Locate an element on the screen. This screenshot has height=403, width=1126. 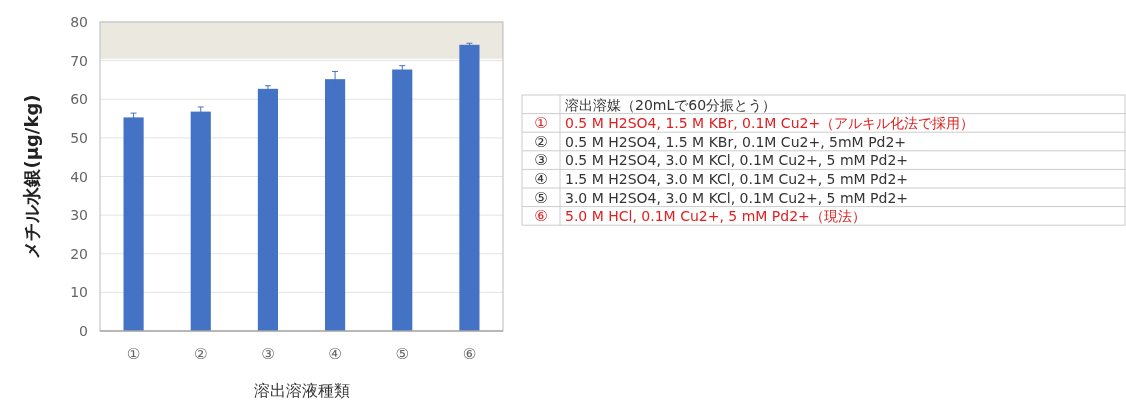
category-label: ① is located at coordinates (541, 123).